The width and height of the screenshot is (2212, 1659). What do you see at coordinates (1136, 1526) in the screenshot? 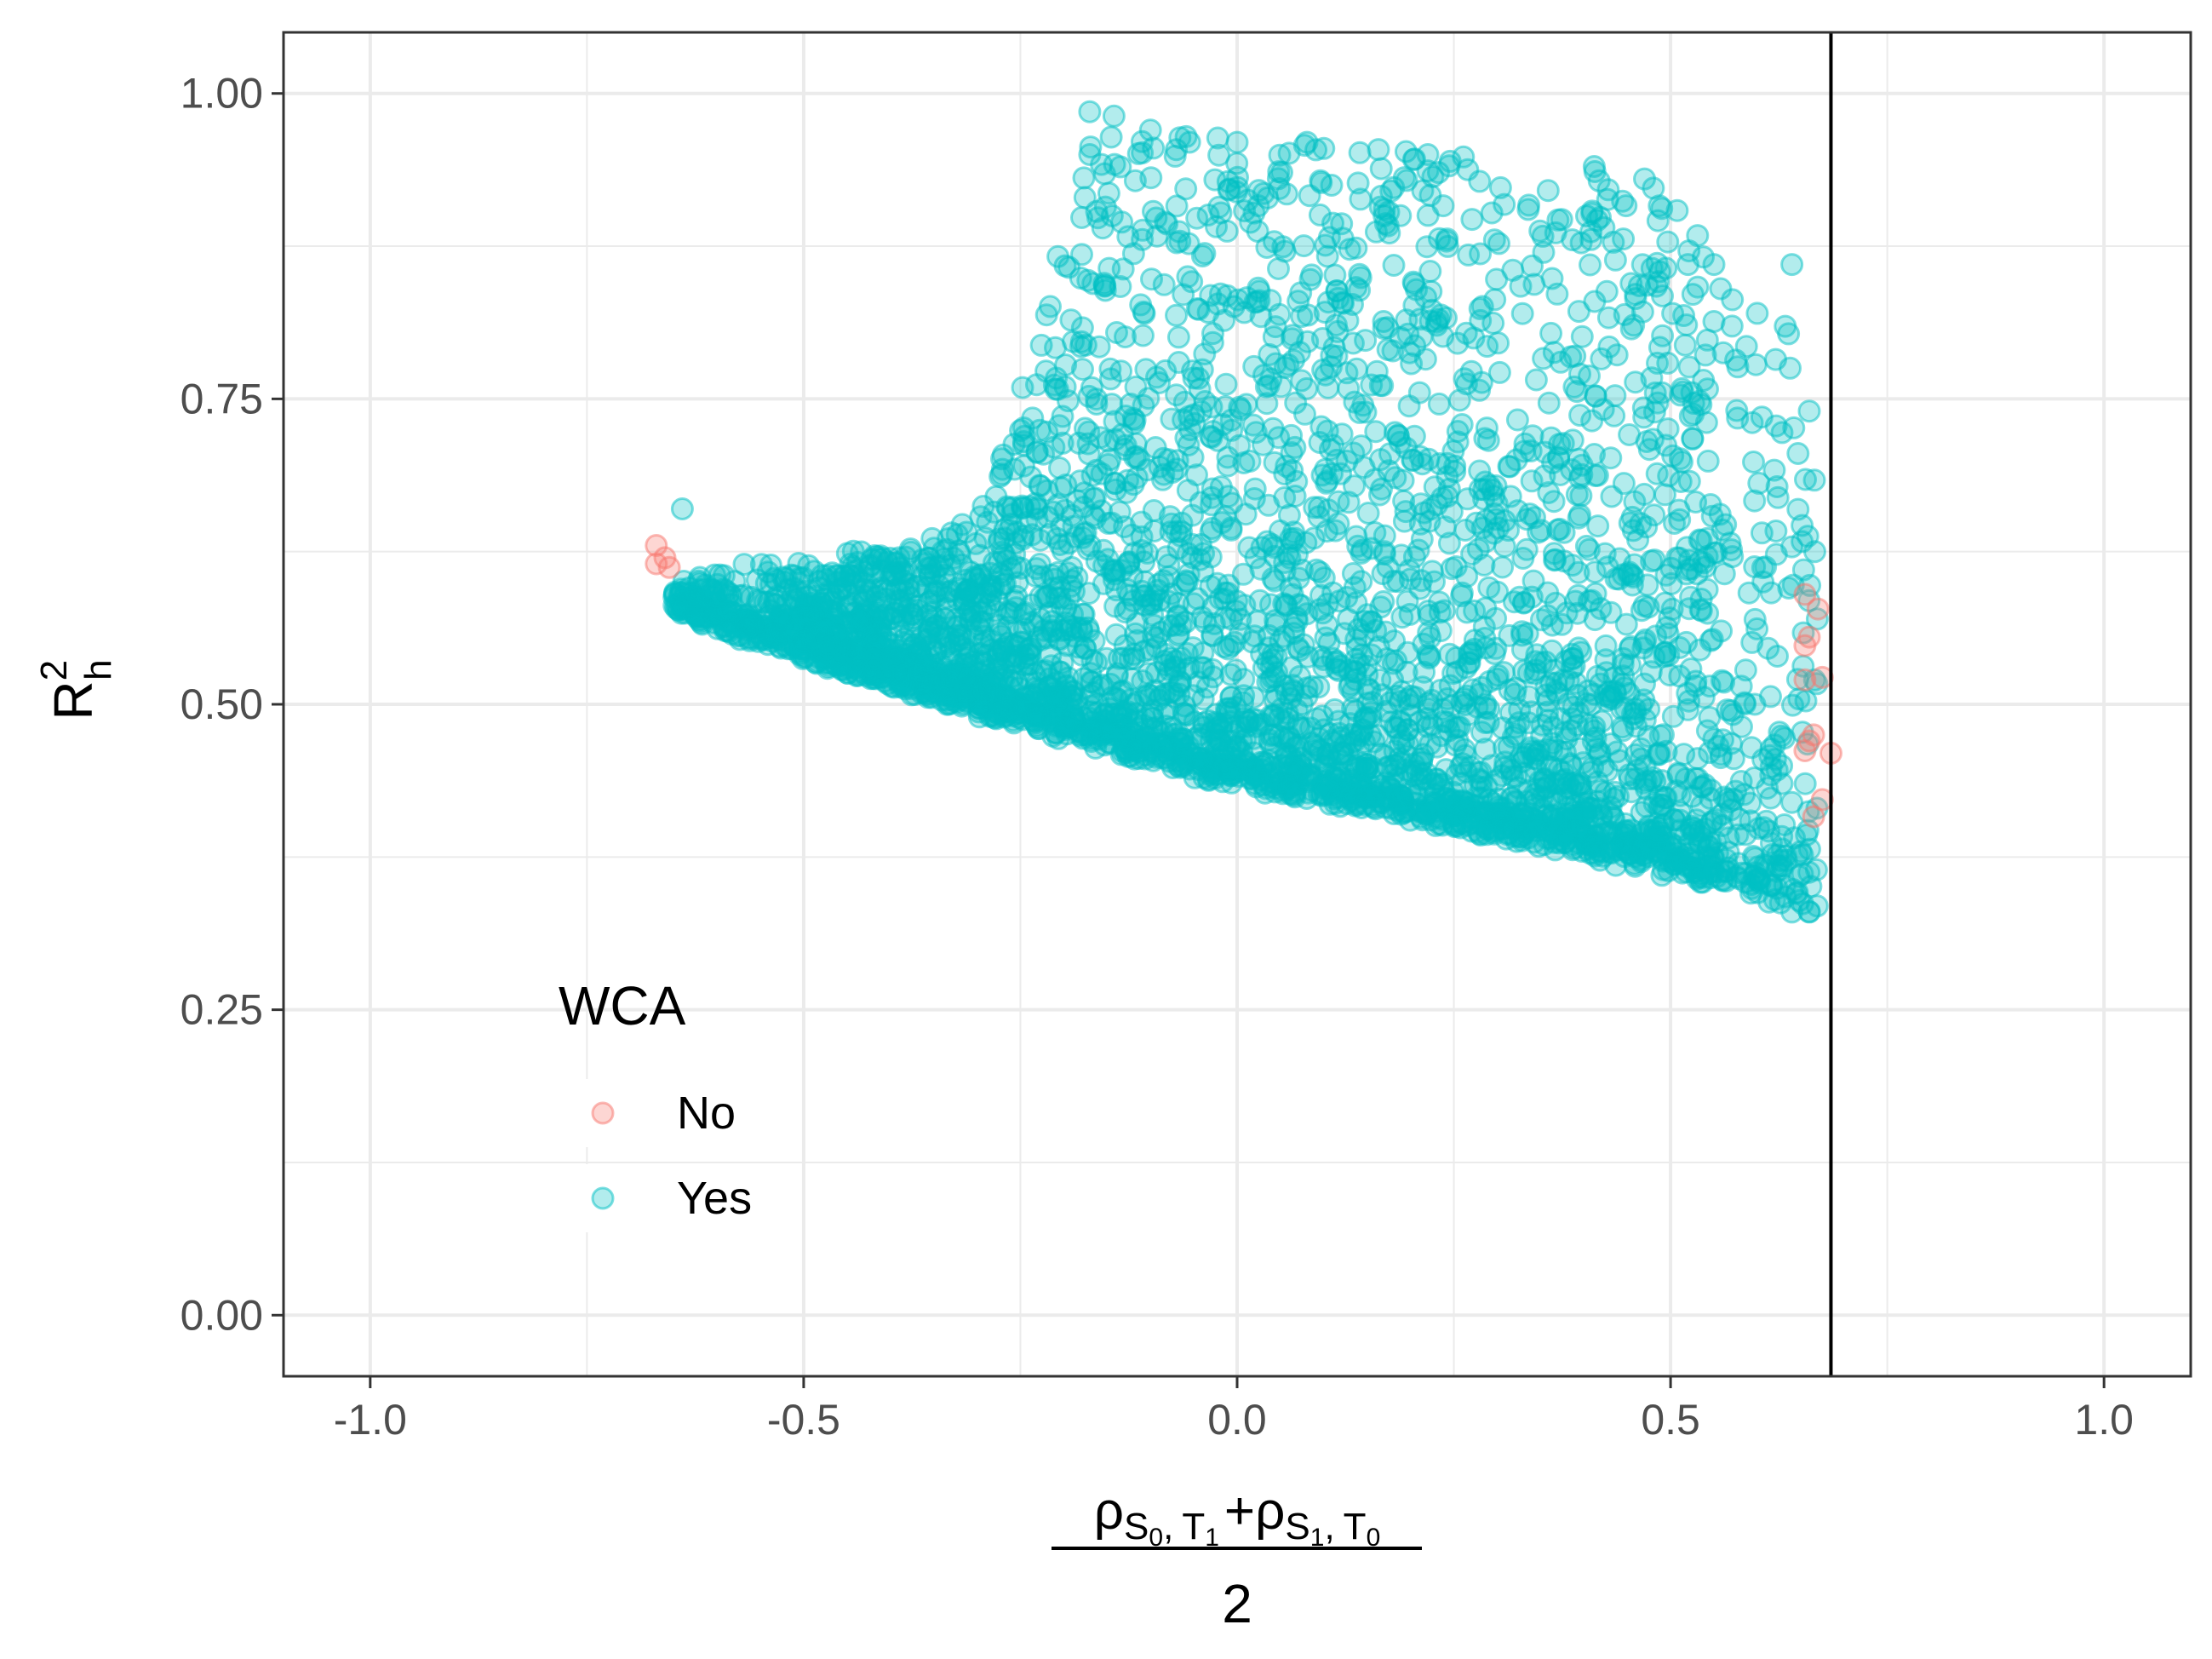
I see `x-label-s0: S` at bounding box center [1136, 1526].